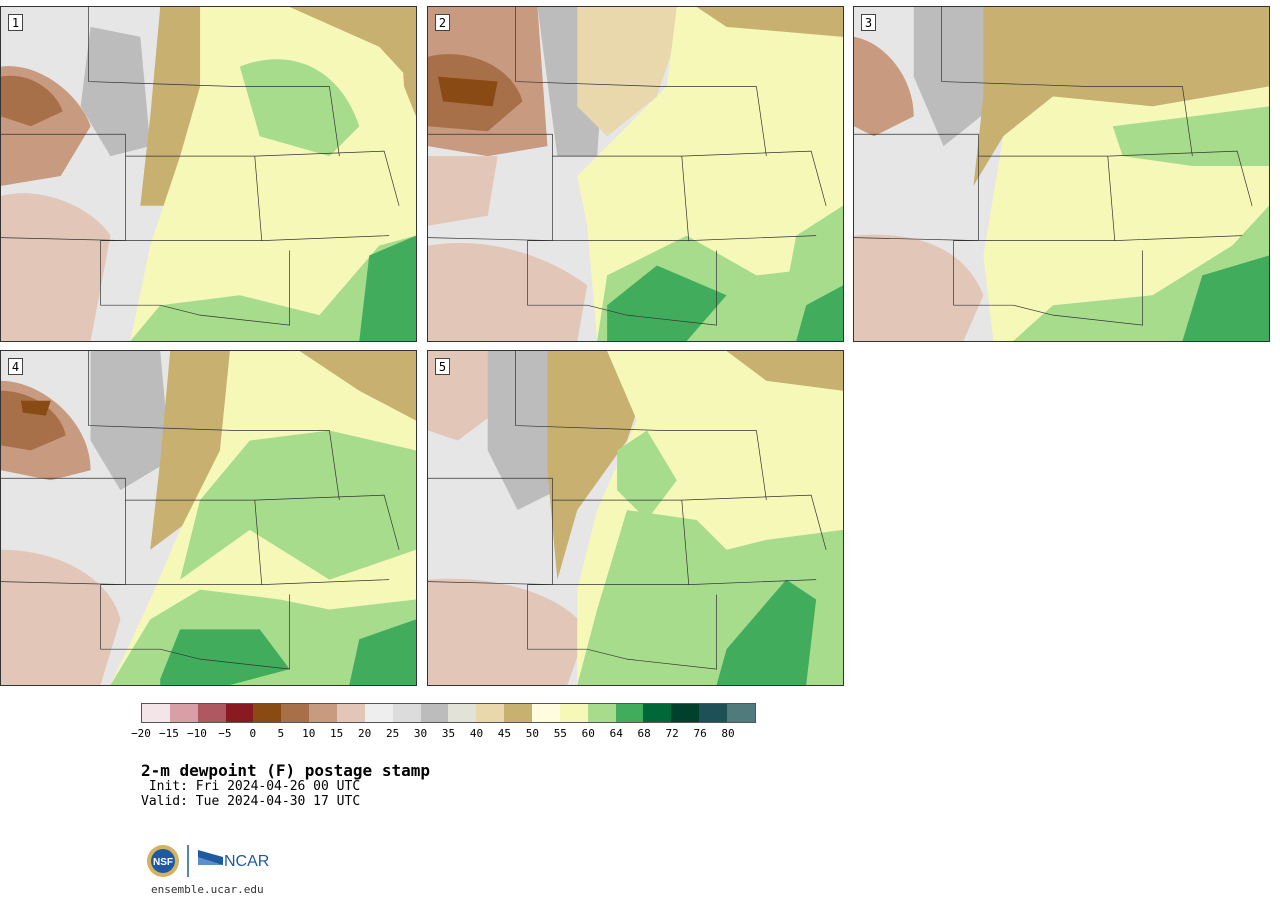  I want to click on panel-number: 5, so click(442, 366).